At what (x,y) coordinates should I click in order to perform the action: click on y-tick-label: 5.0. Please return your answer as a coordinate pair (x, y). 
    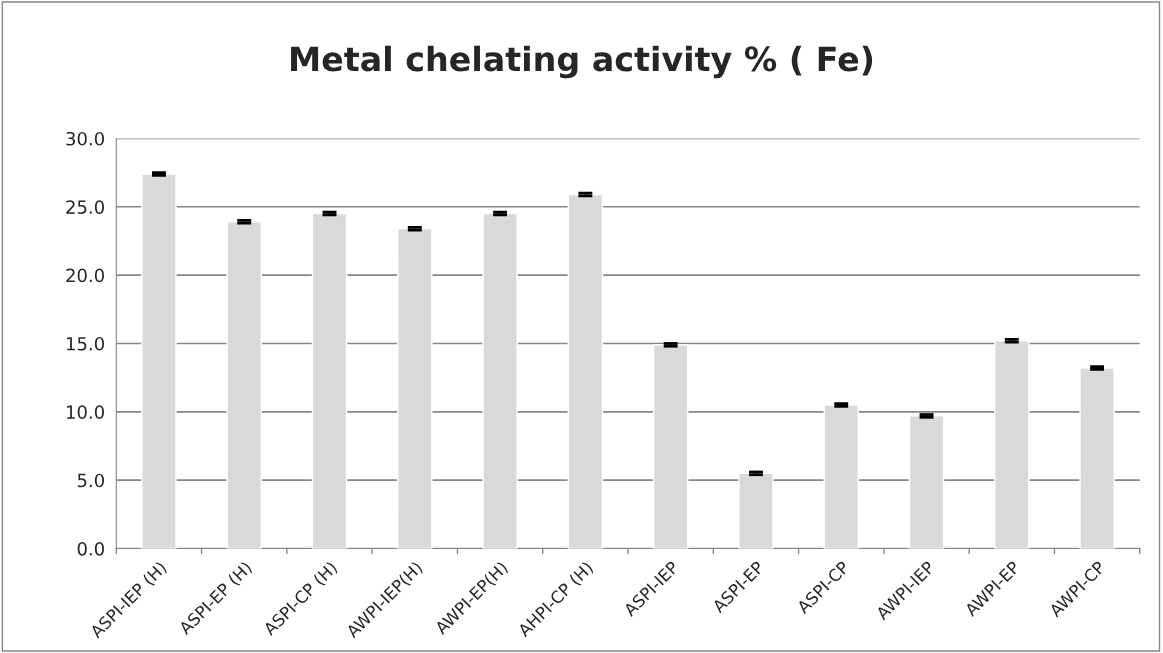
    Looking at the image, I should click on (90, 480).